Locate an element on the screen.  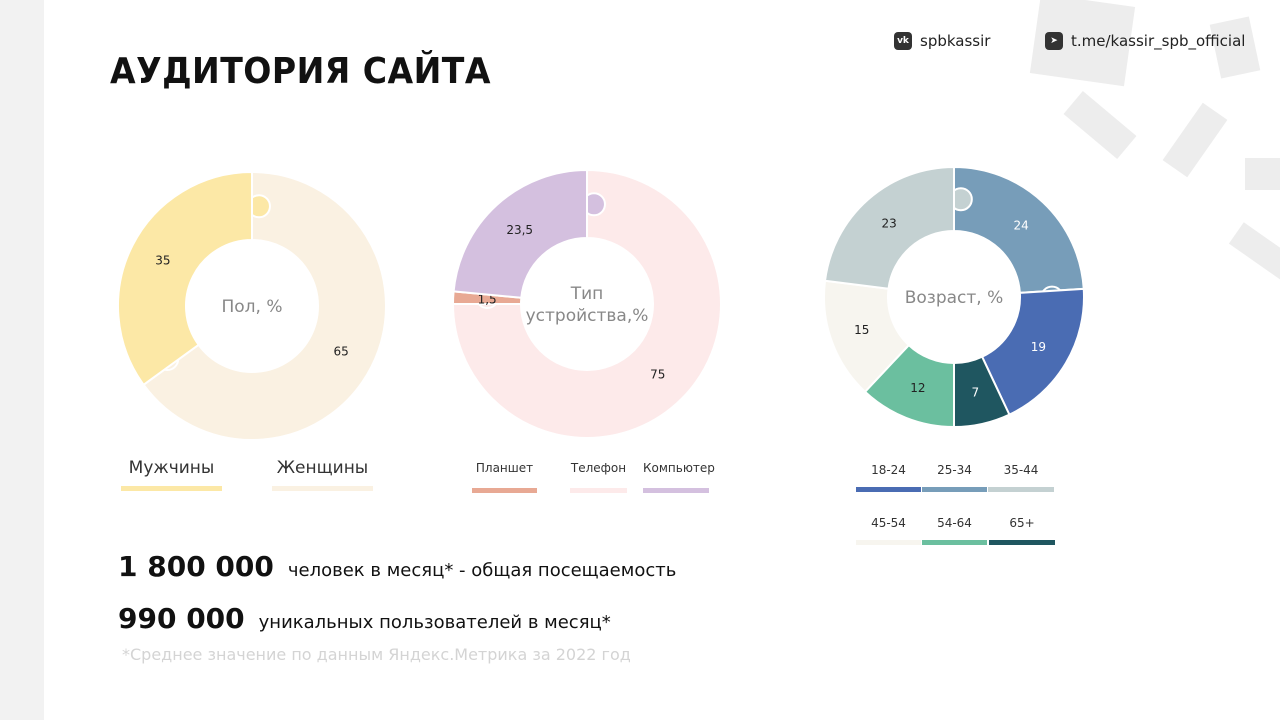
page-title: АУДИТОРИЯ САЙТА is located at coordinates (300, 71).